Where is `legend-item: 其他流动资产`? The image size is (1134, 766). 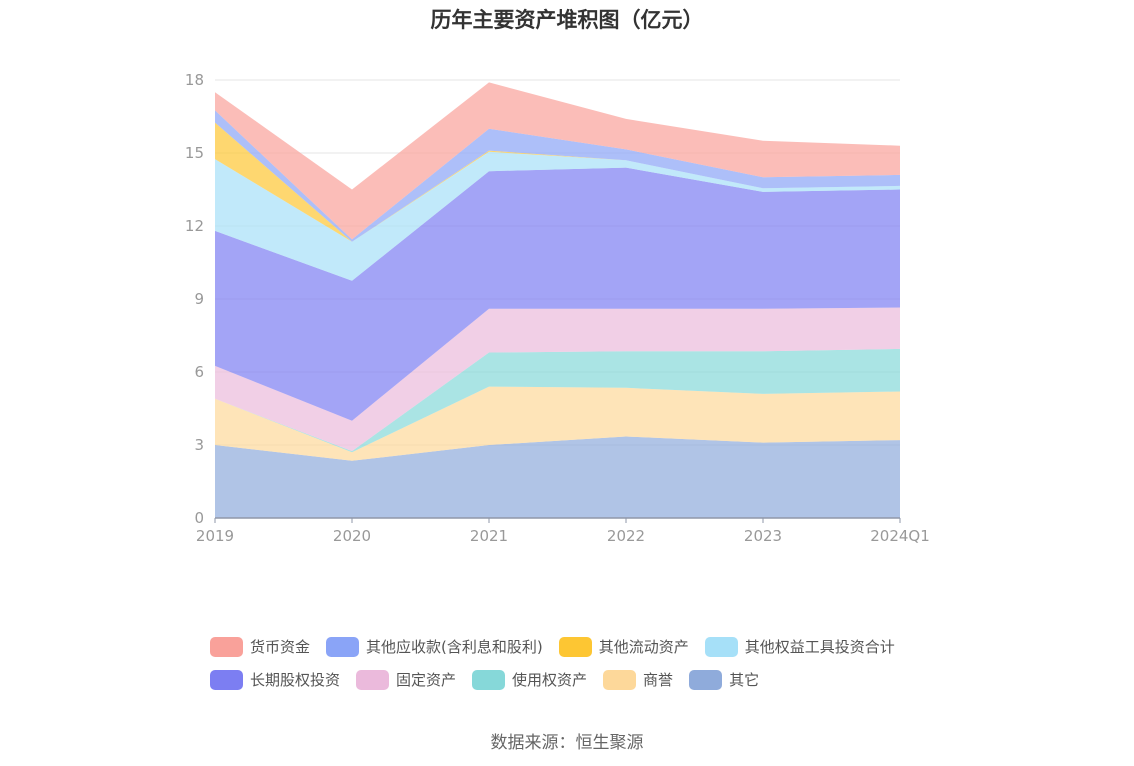
legend-item: 其他流动资产 is located at coordinates (623, 646).